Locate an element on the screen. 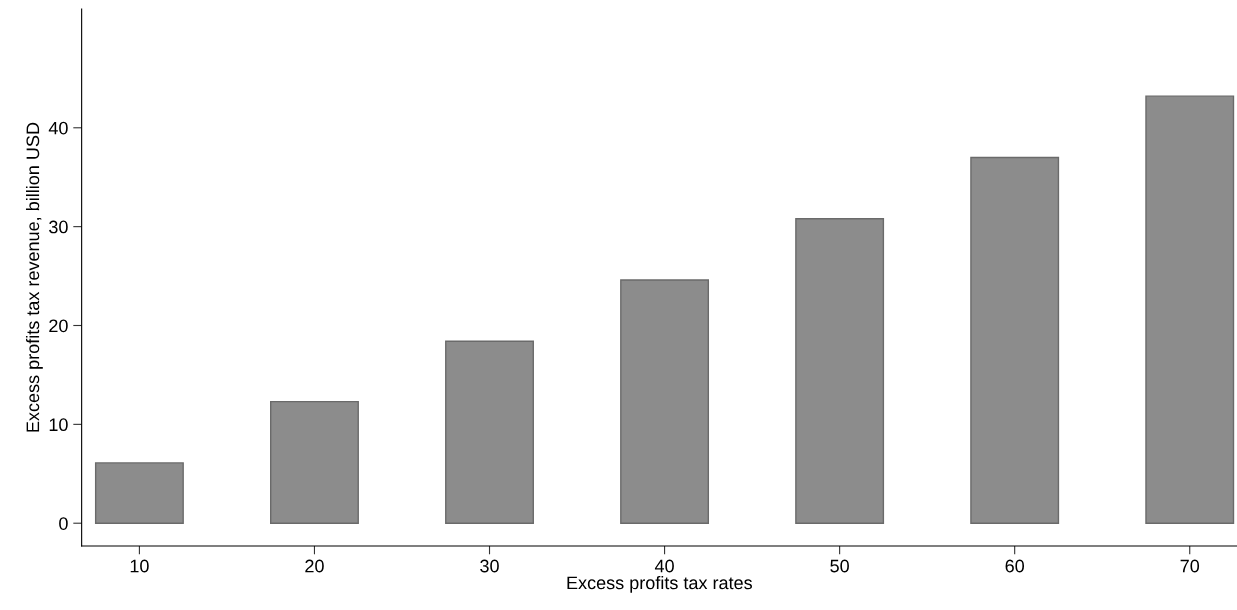  x-tick-label: 50 is located at coordinates (839, 566).